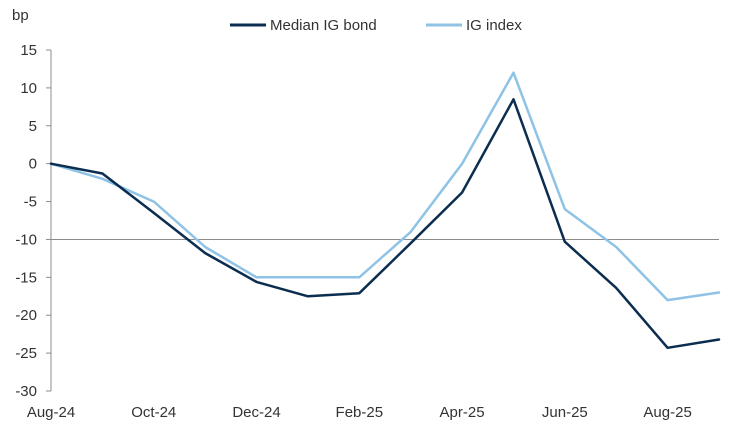 Image resolution: width=729 pixels, height=432 pixels. What do you see at coordinates (51, 412) in the screenshot?
I see `x-tick-label: Aug-24` at bounding box center [51, 412].